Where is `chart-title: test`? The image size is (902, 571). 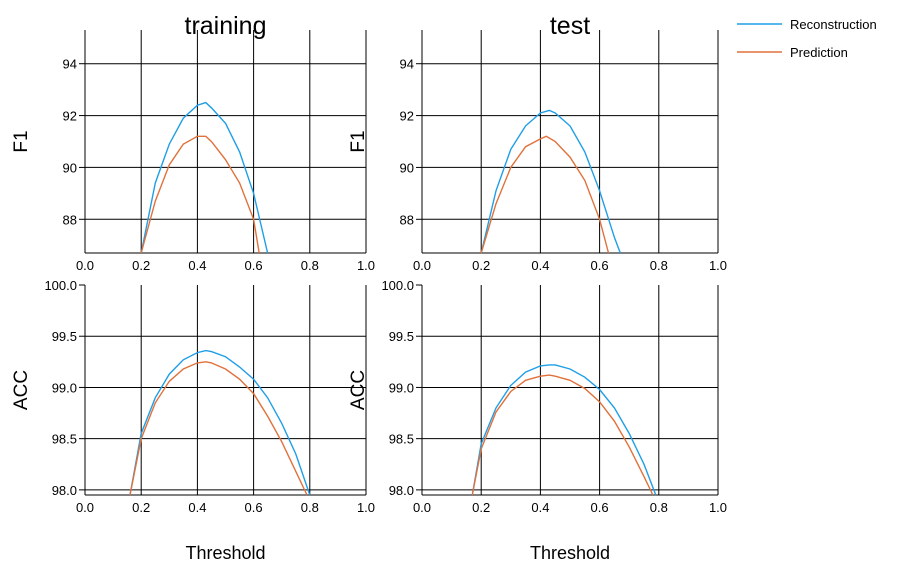 chart-title: test is located at coordinates (570, 26).